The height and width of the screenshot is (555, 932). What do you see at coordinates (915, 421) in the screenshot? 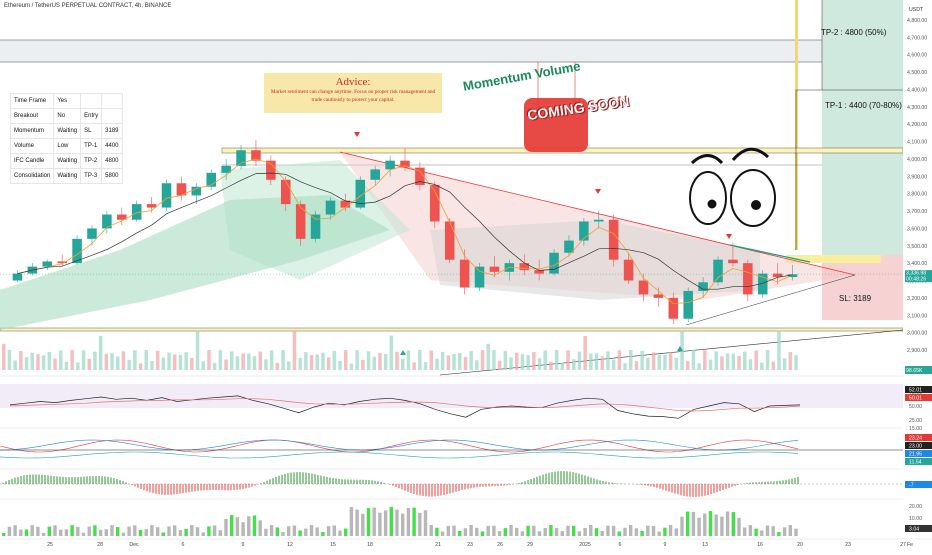
I see `rsi-tick: 25.00` at bounding box center [915, 421].